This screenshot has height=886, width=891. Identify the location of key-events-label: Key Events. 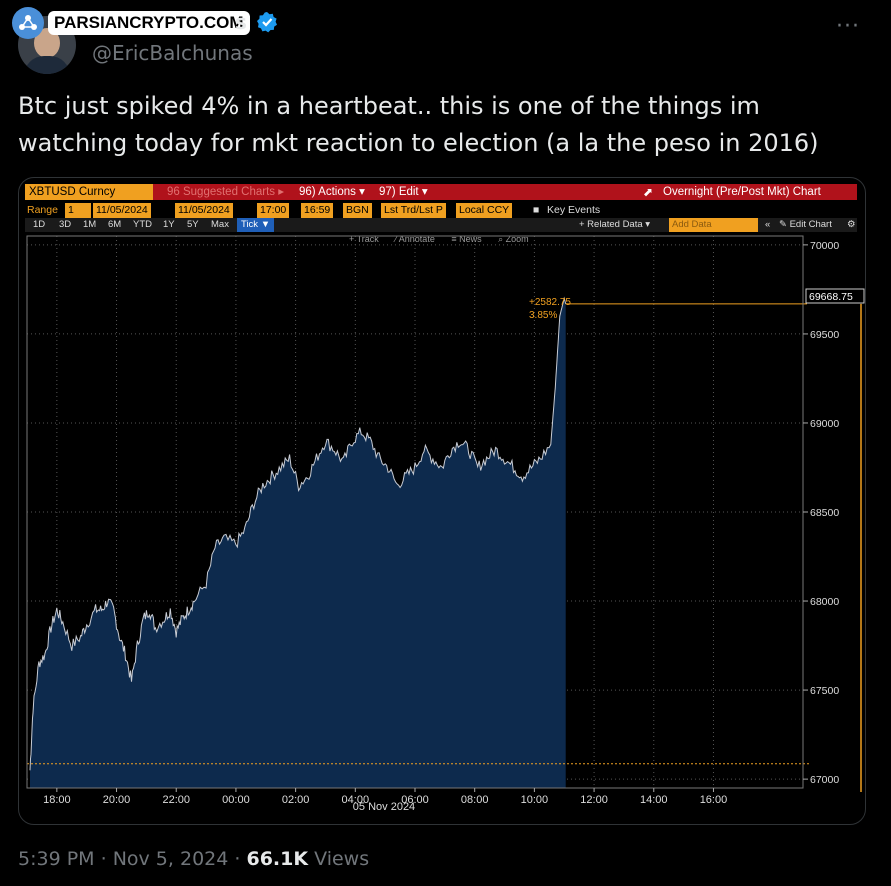
(574, 210).